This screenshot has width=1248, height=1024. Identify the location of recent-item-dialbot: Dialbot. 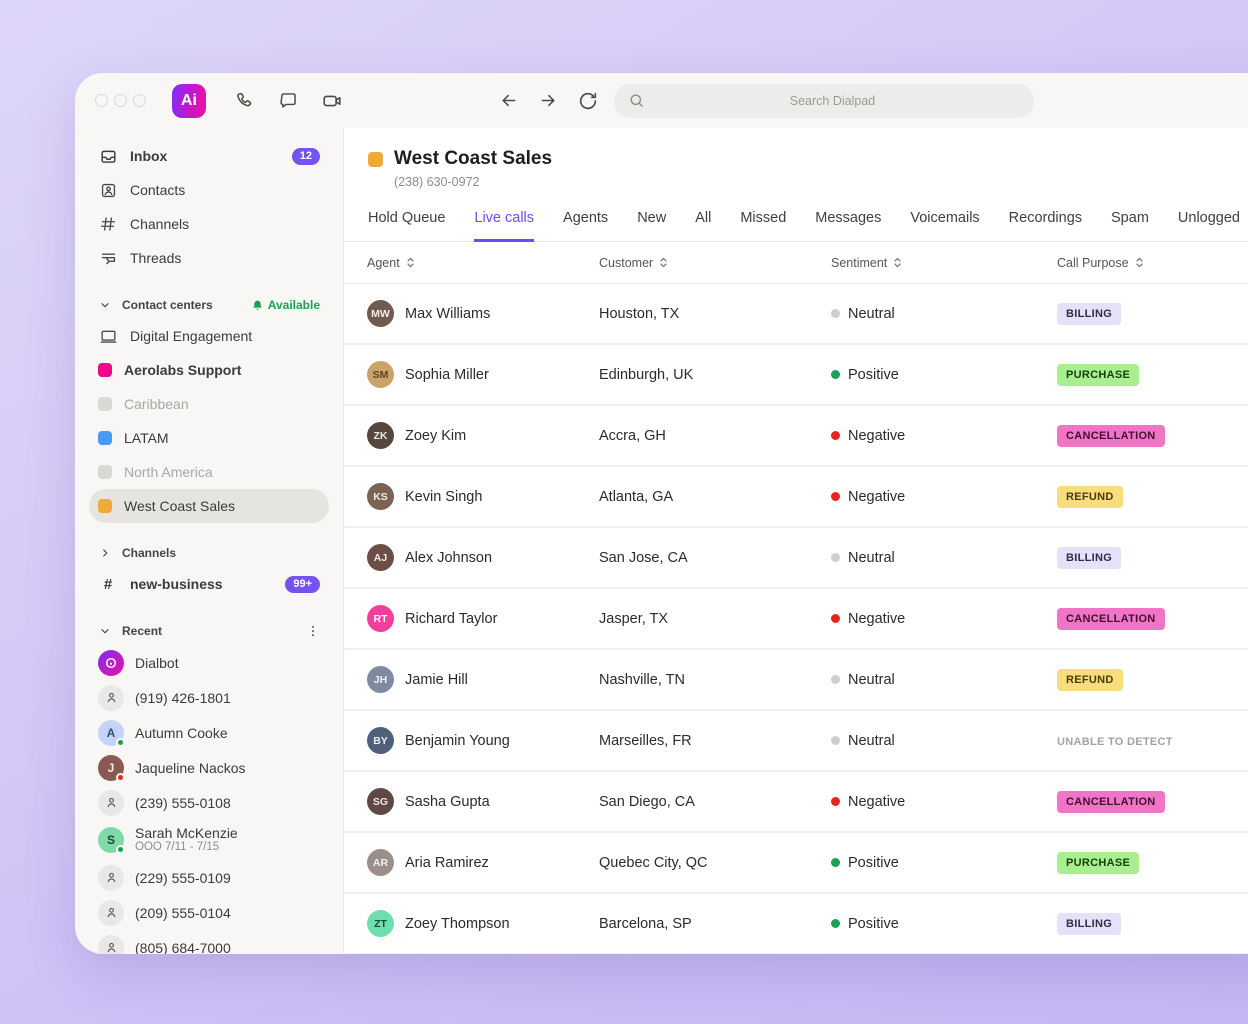
(209, 662).